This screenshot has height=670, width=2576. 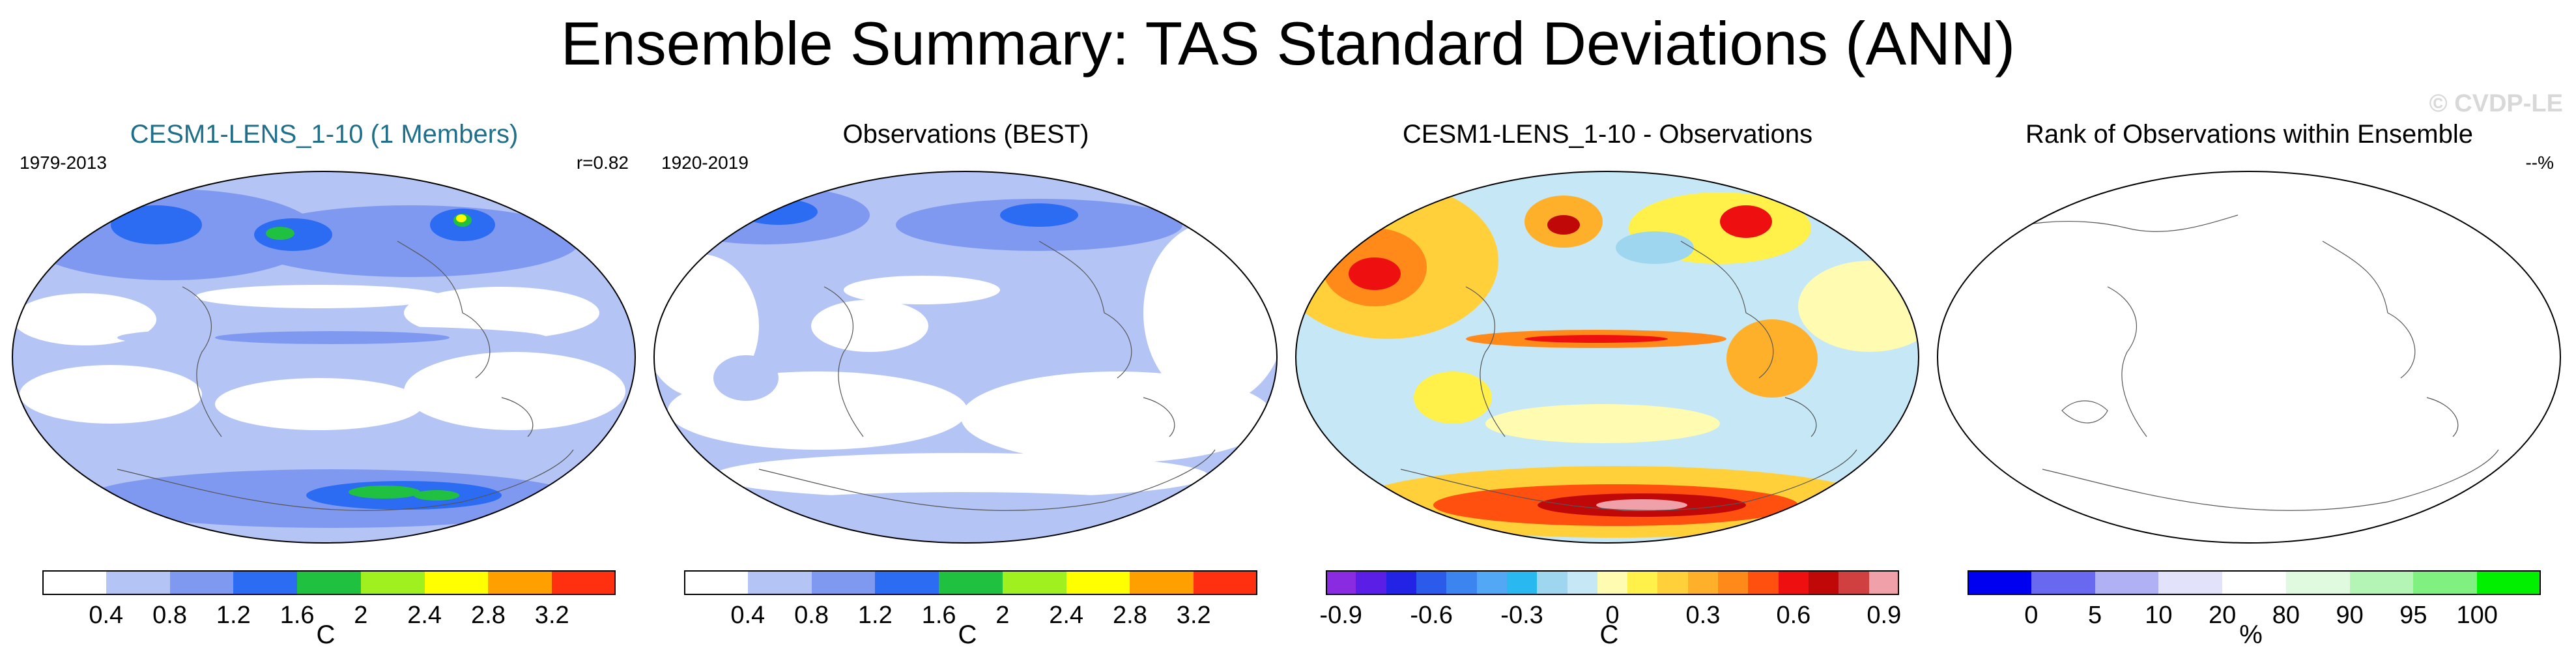 What do you see at coordinates (966, 134) in the screenshot?
I see `panel-title: Observations (BEST)` at bounding box center [966, 134].